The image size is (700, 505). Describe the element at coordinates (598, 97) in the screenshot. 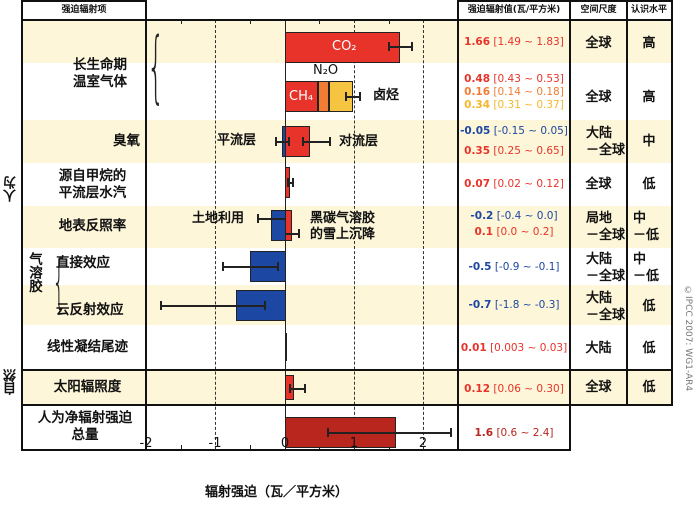

I see `spatial-ghg: 全球` at that location.